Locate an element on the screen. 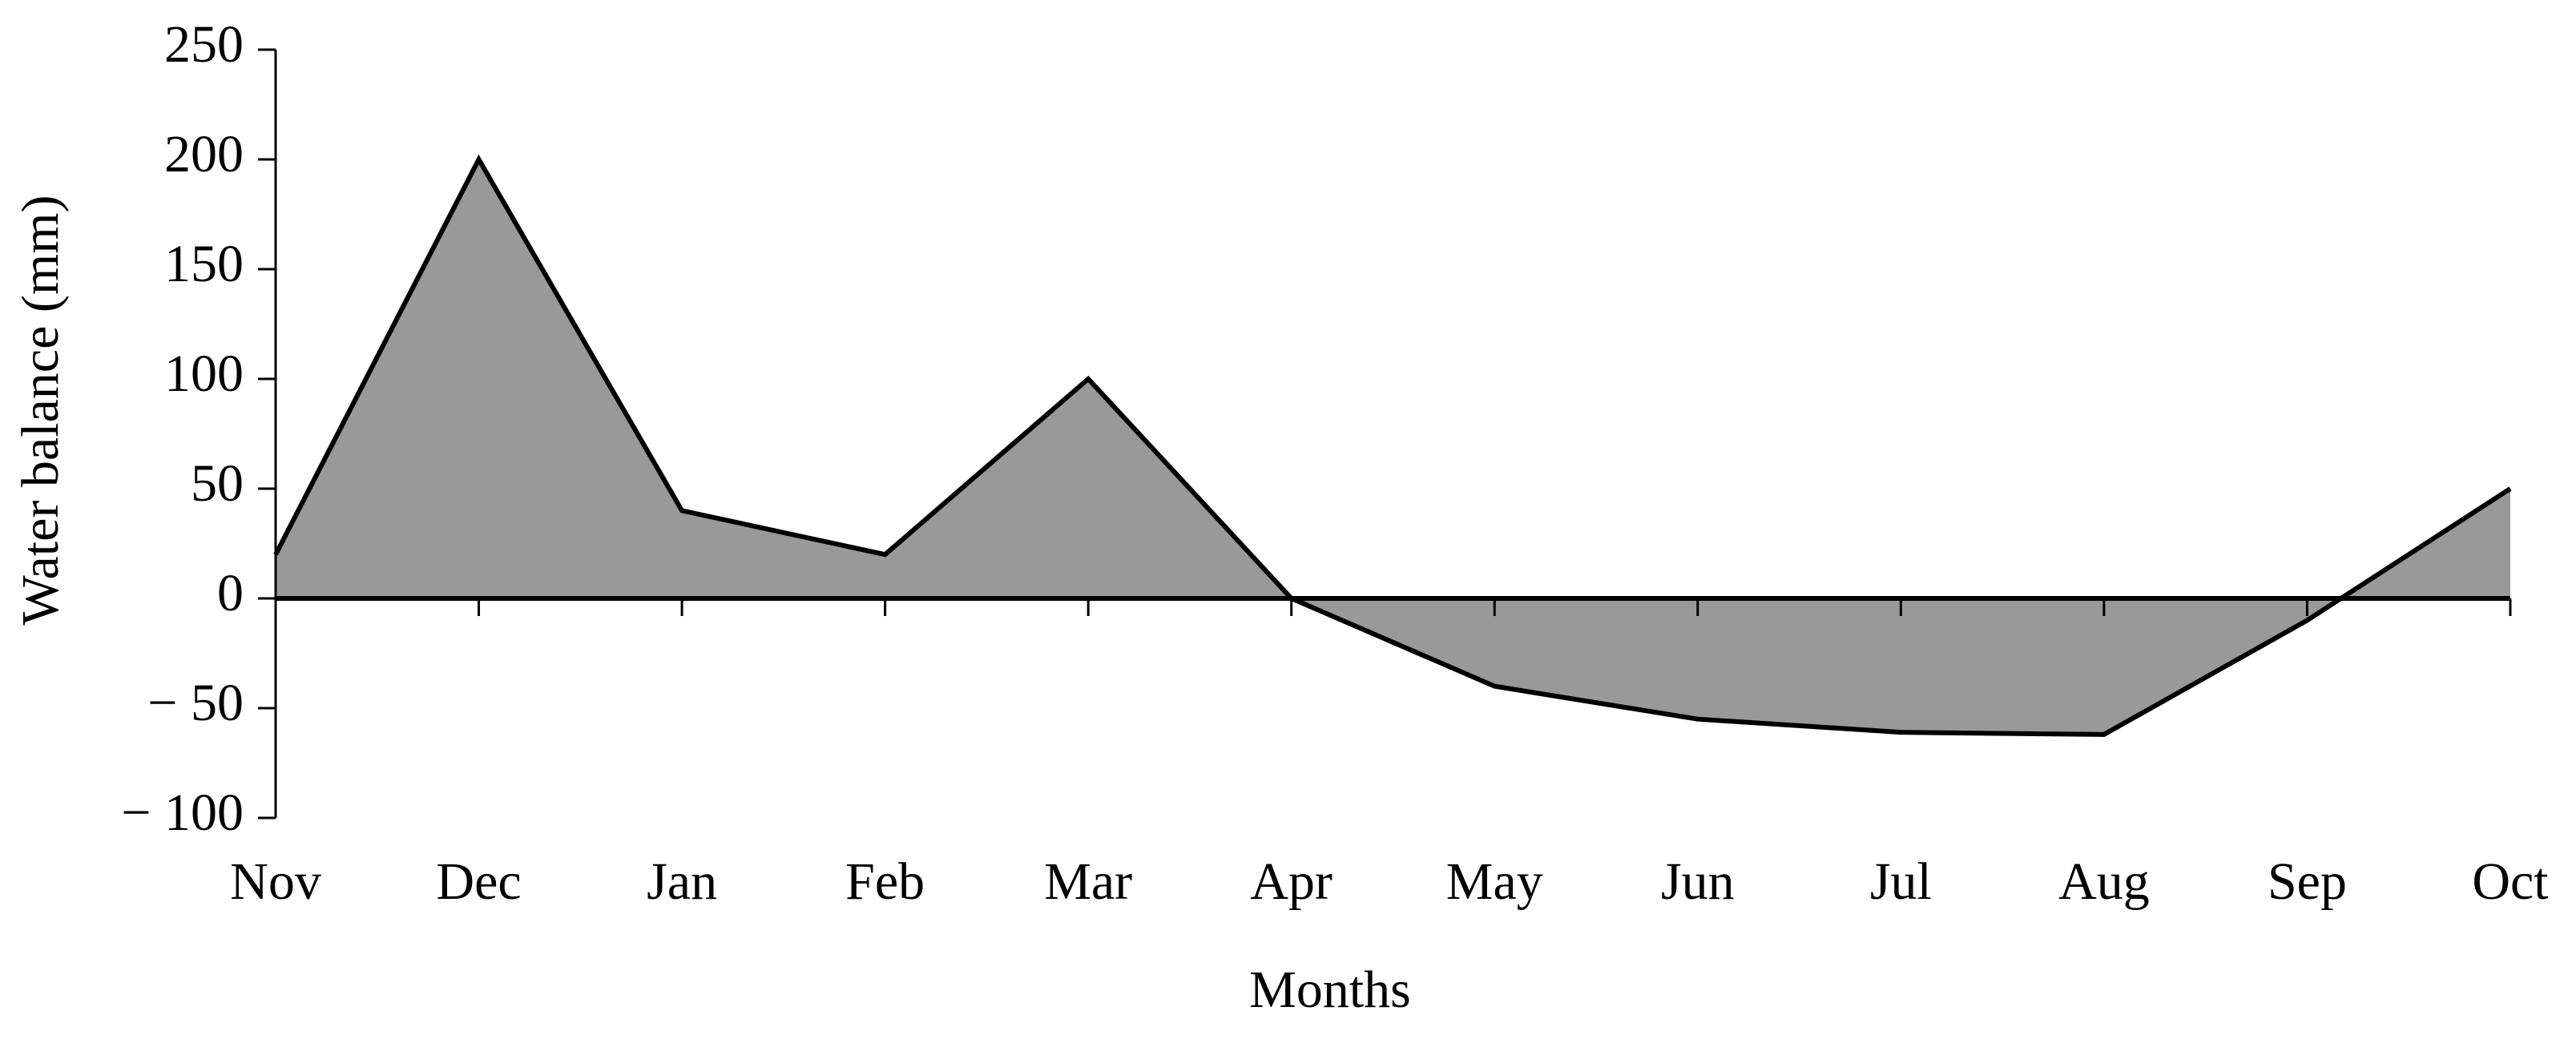 The image size is (2576, 1039). y-tick-label: − 50 is located at coordinates (195, 703).